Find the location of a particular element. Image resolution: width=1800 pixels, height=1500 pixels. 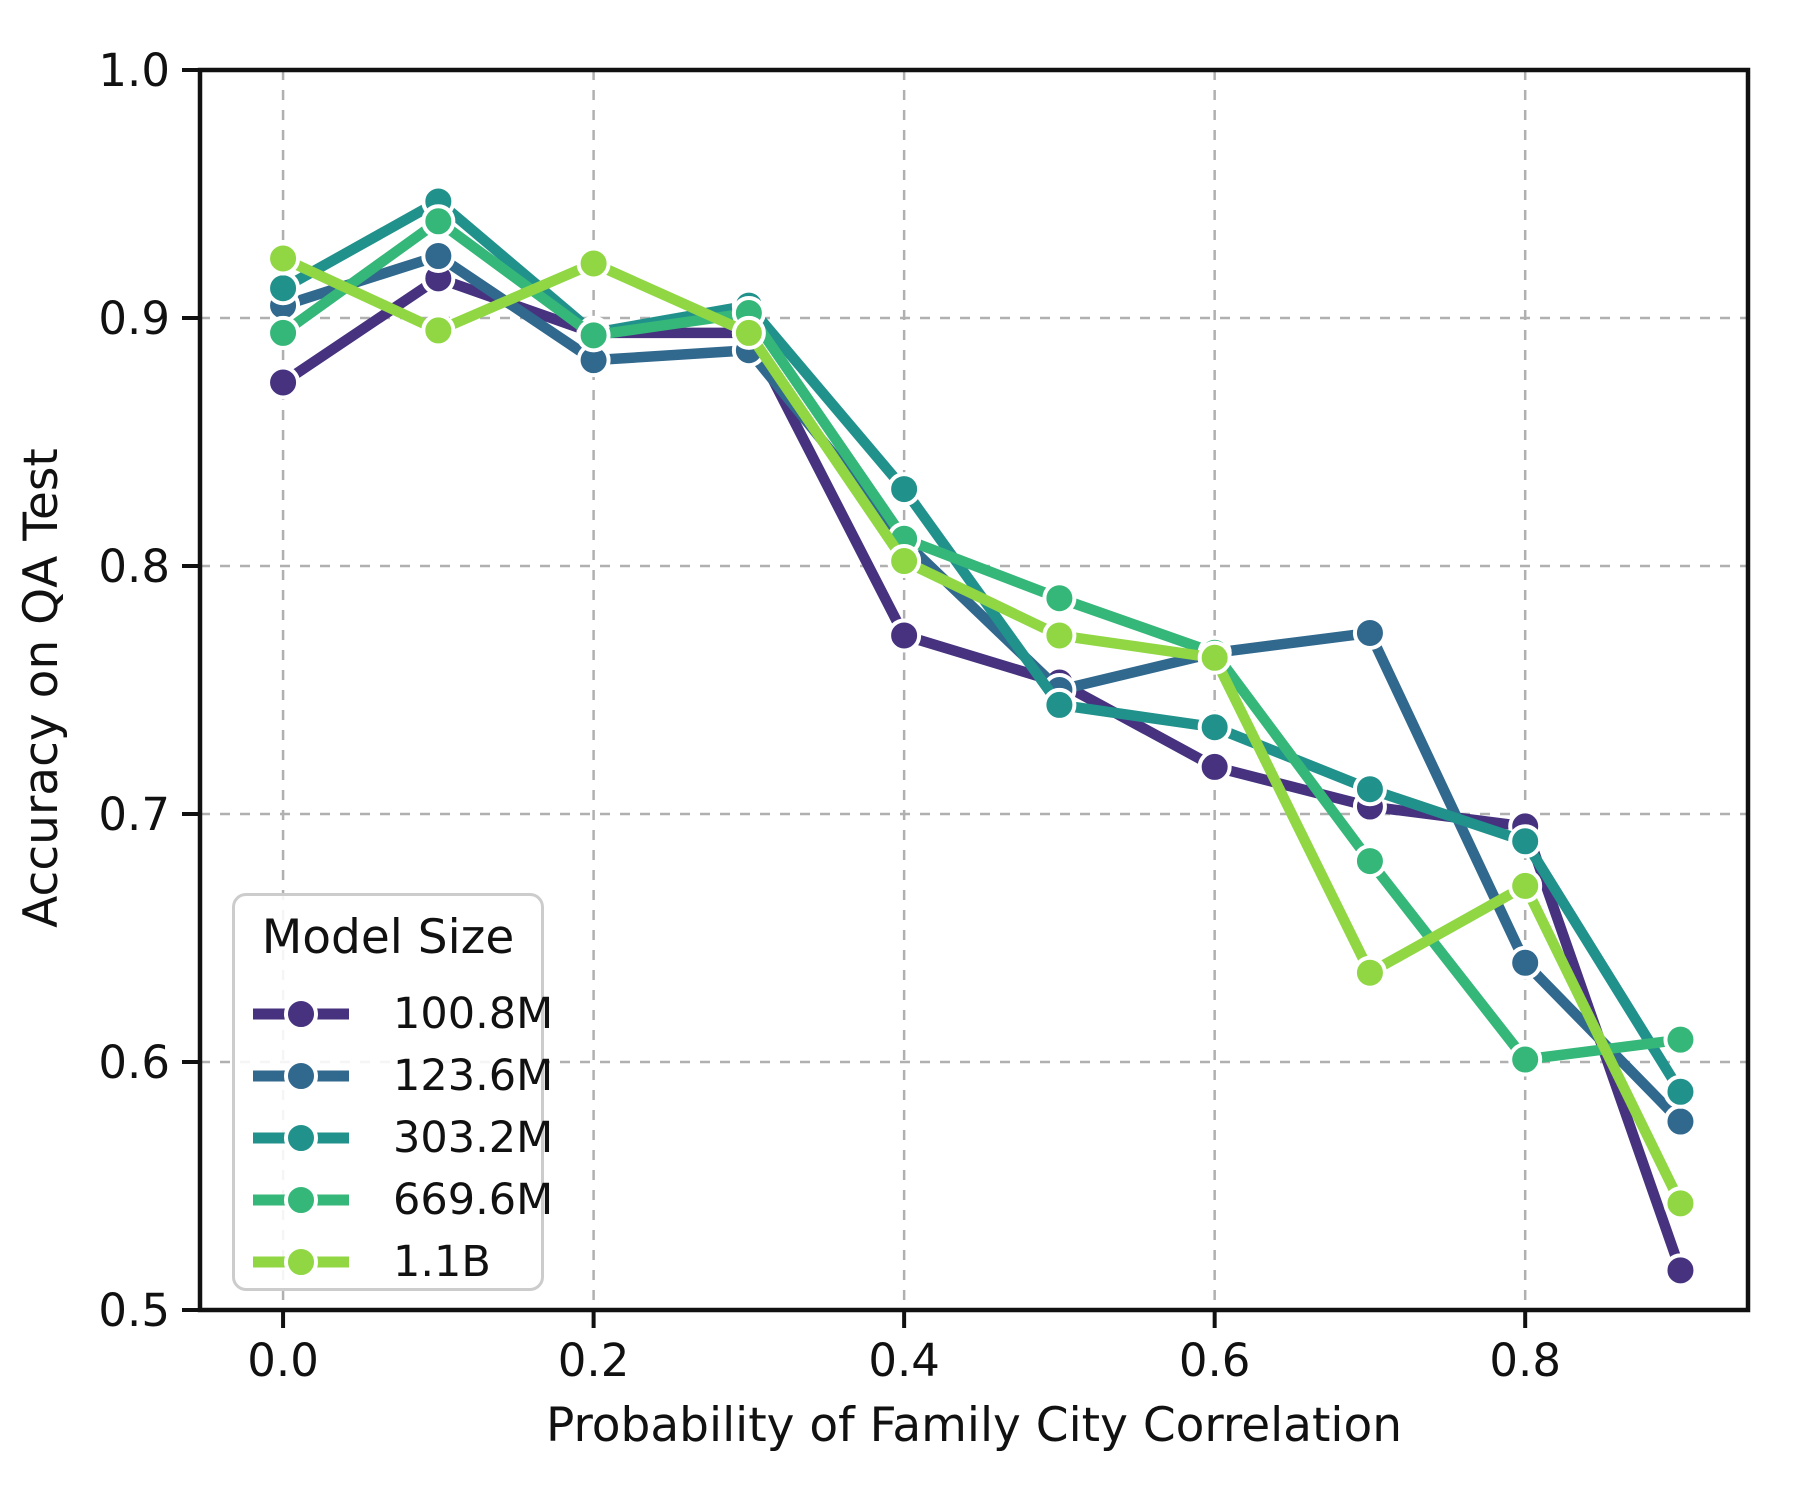

x-tick-label: 0.2 is located at coordinates (594, 1360).